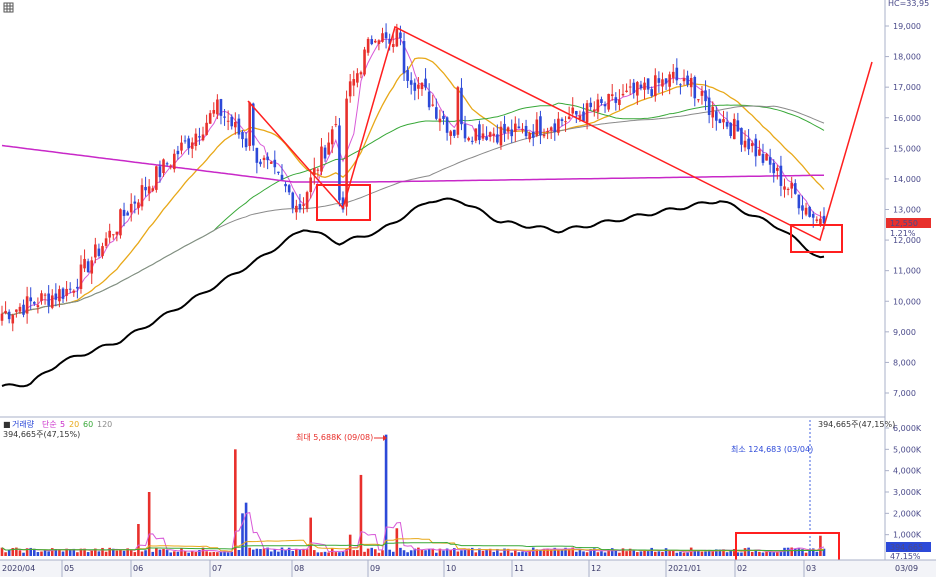  I want to click on volume-right-value: 394,665주(47,15%), so click(856, 424).